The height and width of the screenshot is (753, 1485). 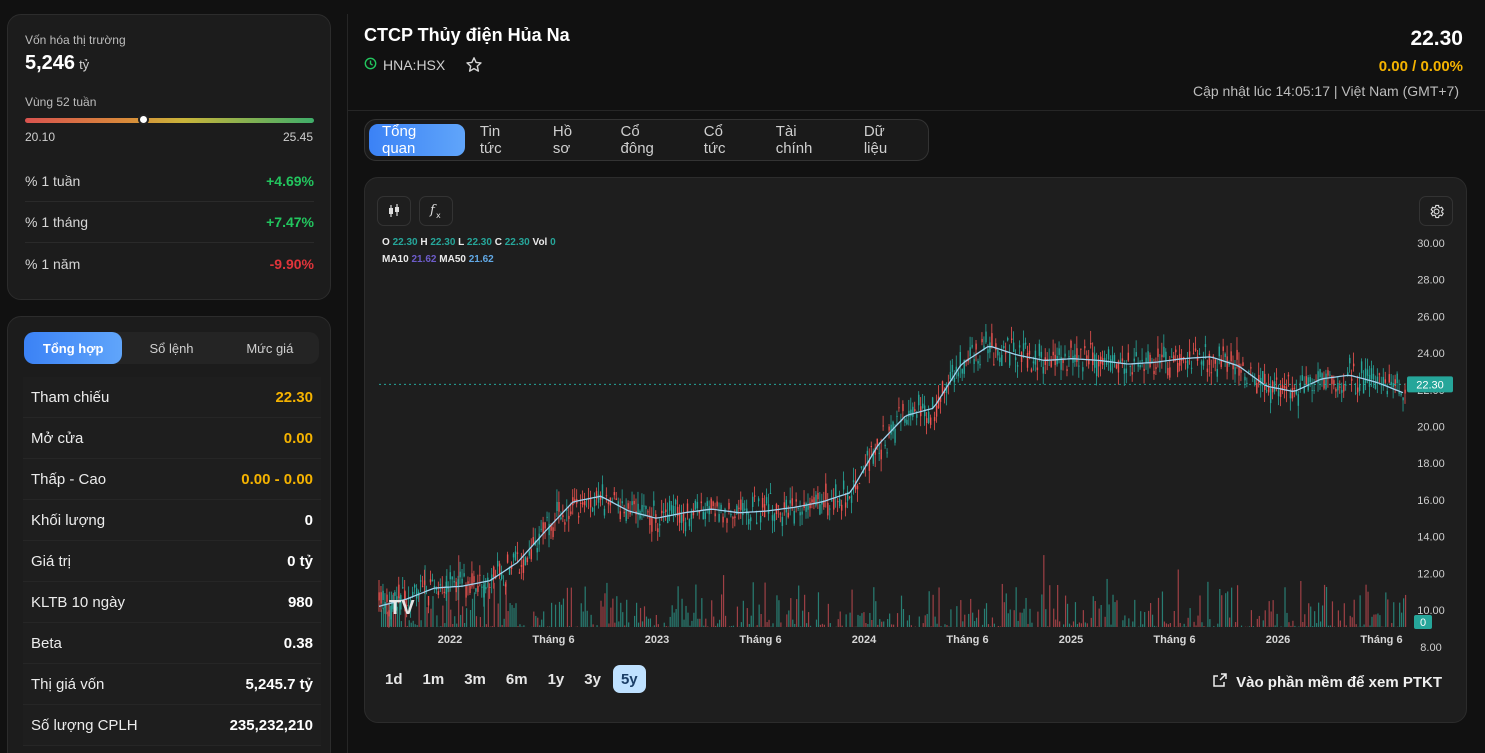 What do you see at coordinates (629, 679) in the screenshot?
I see `range-5y: 5y` at bounding box center [629, 679].